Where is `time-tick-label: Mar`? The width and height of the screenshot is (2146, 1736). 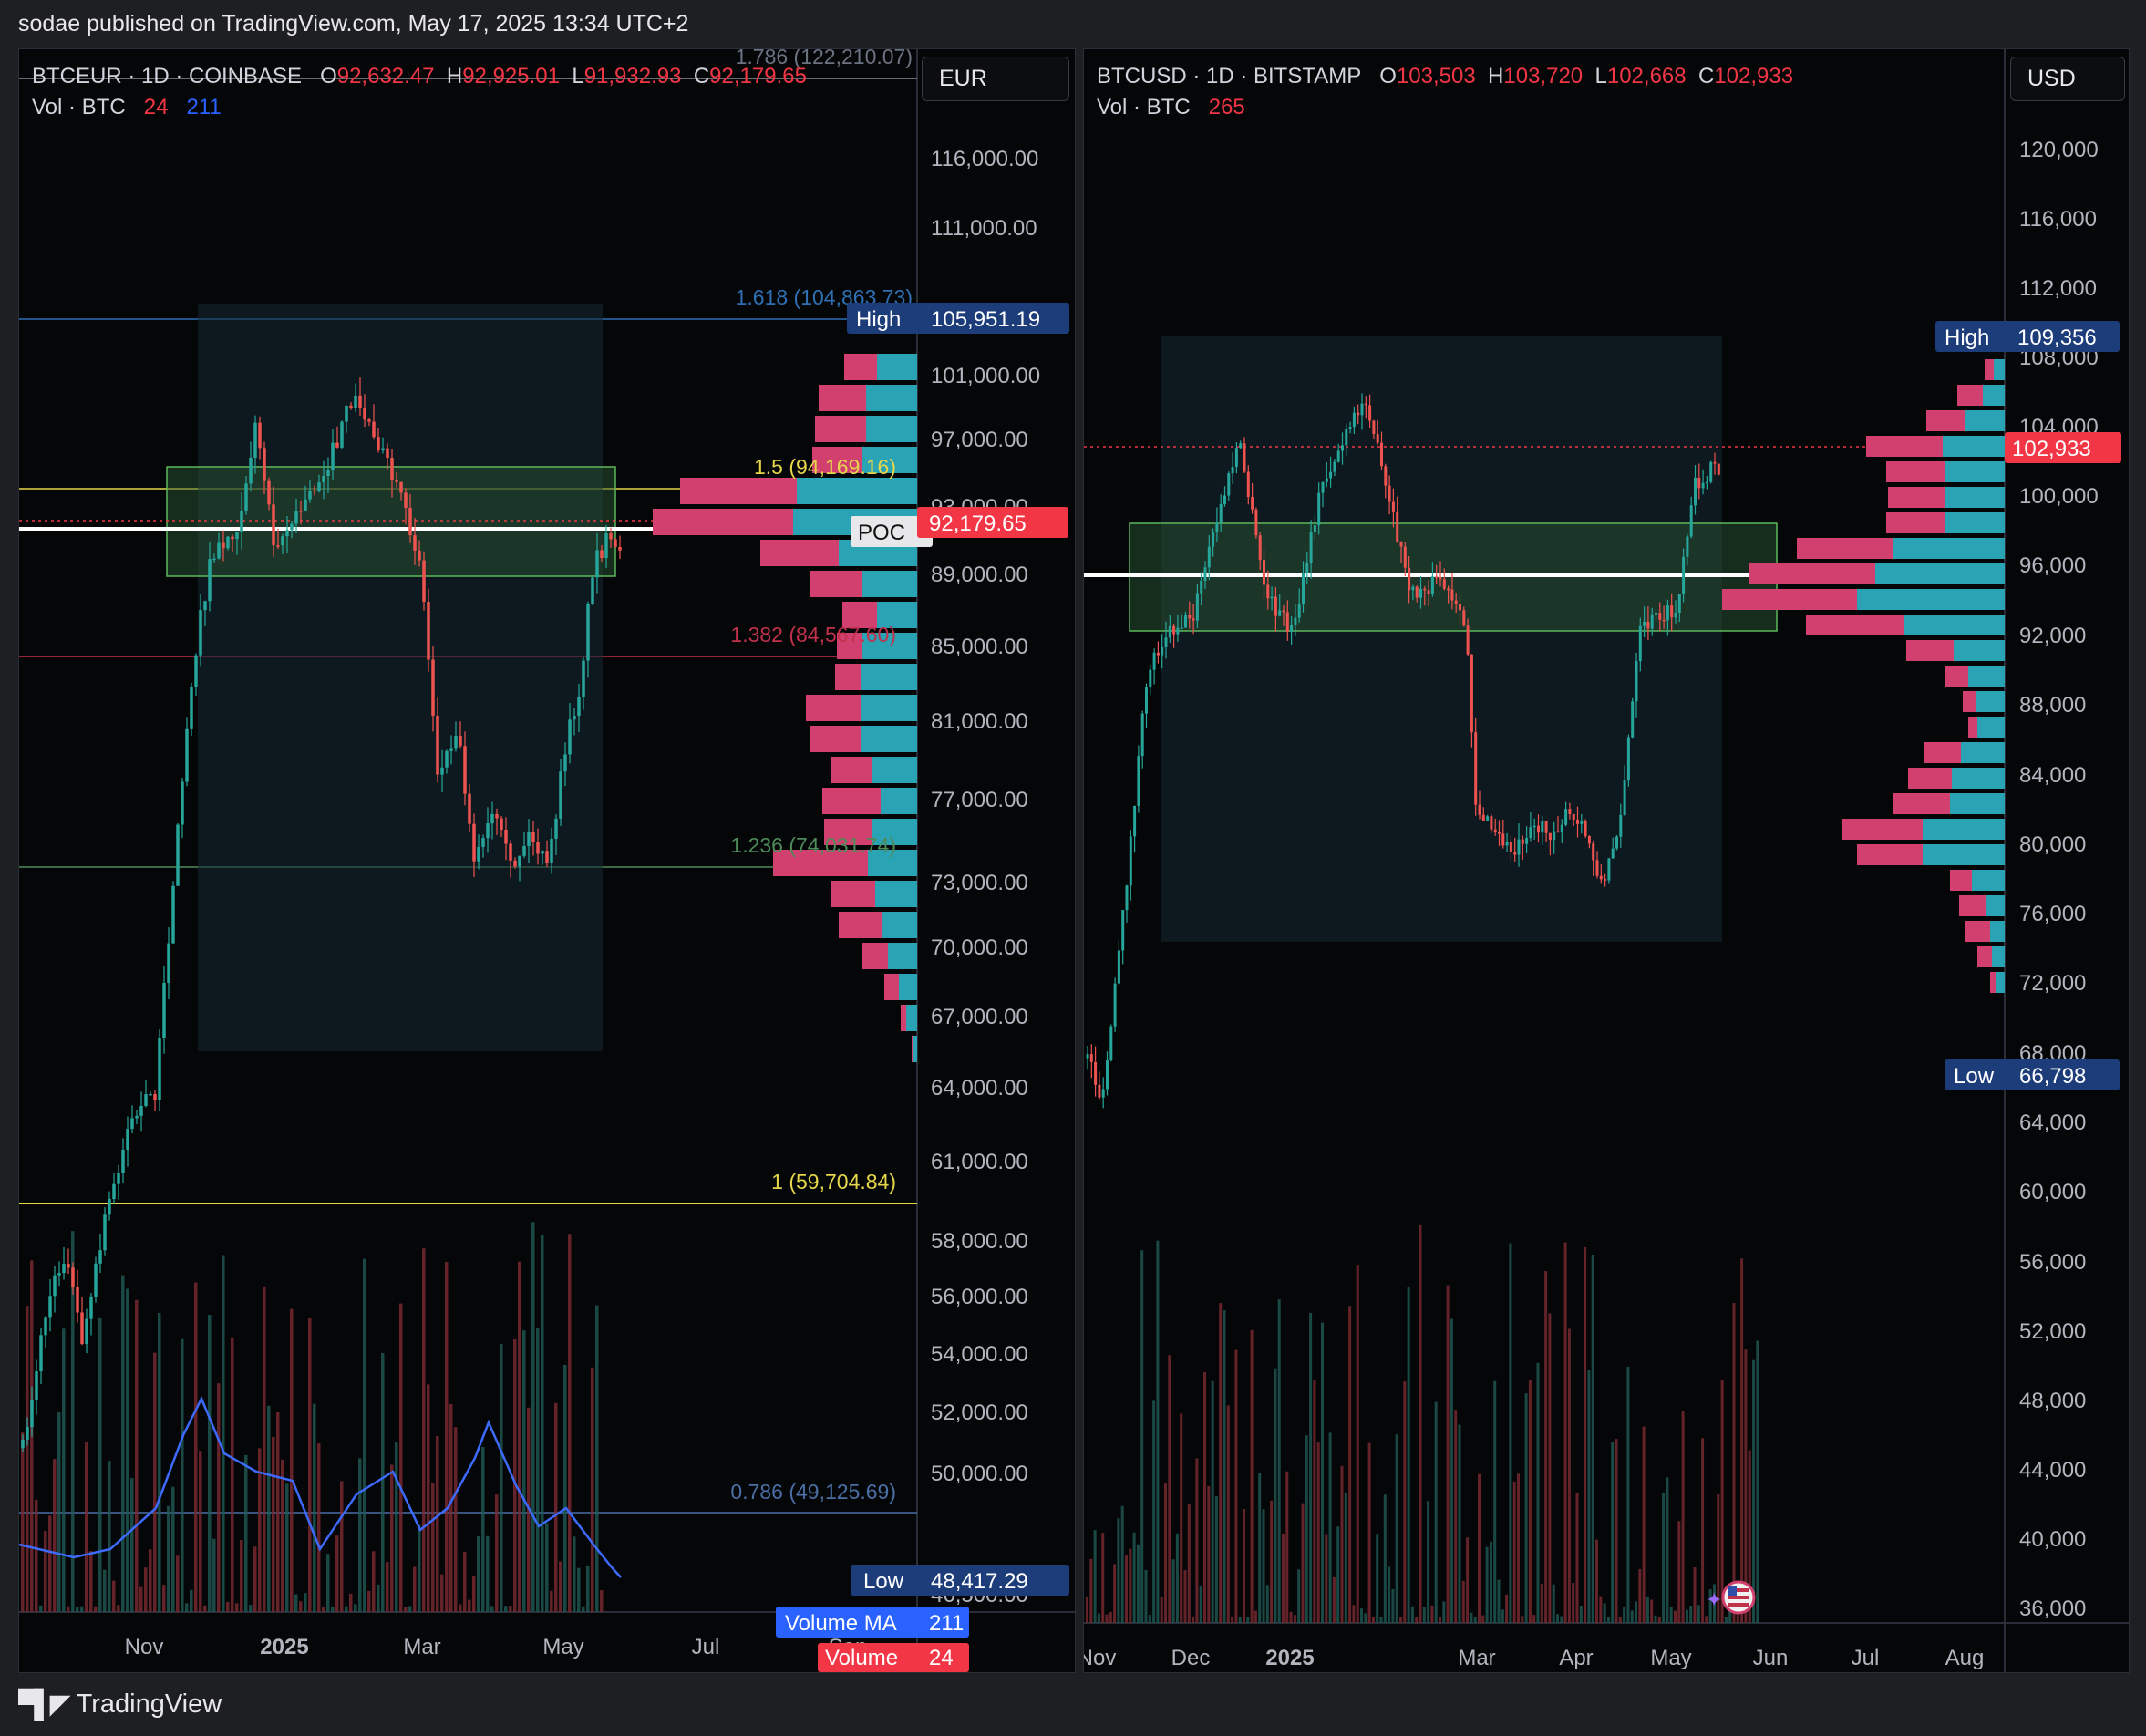 time-tick-label: Mar is located at coordinates (1476, 1658).